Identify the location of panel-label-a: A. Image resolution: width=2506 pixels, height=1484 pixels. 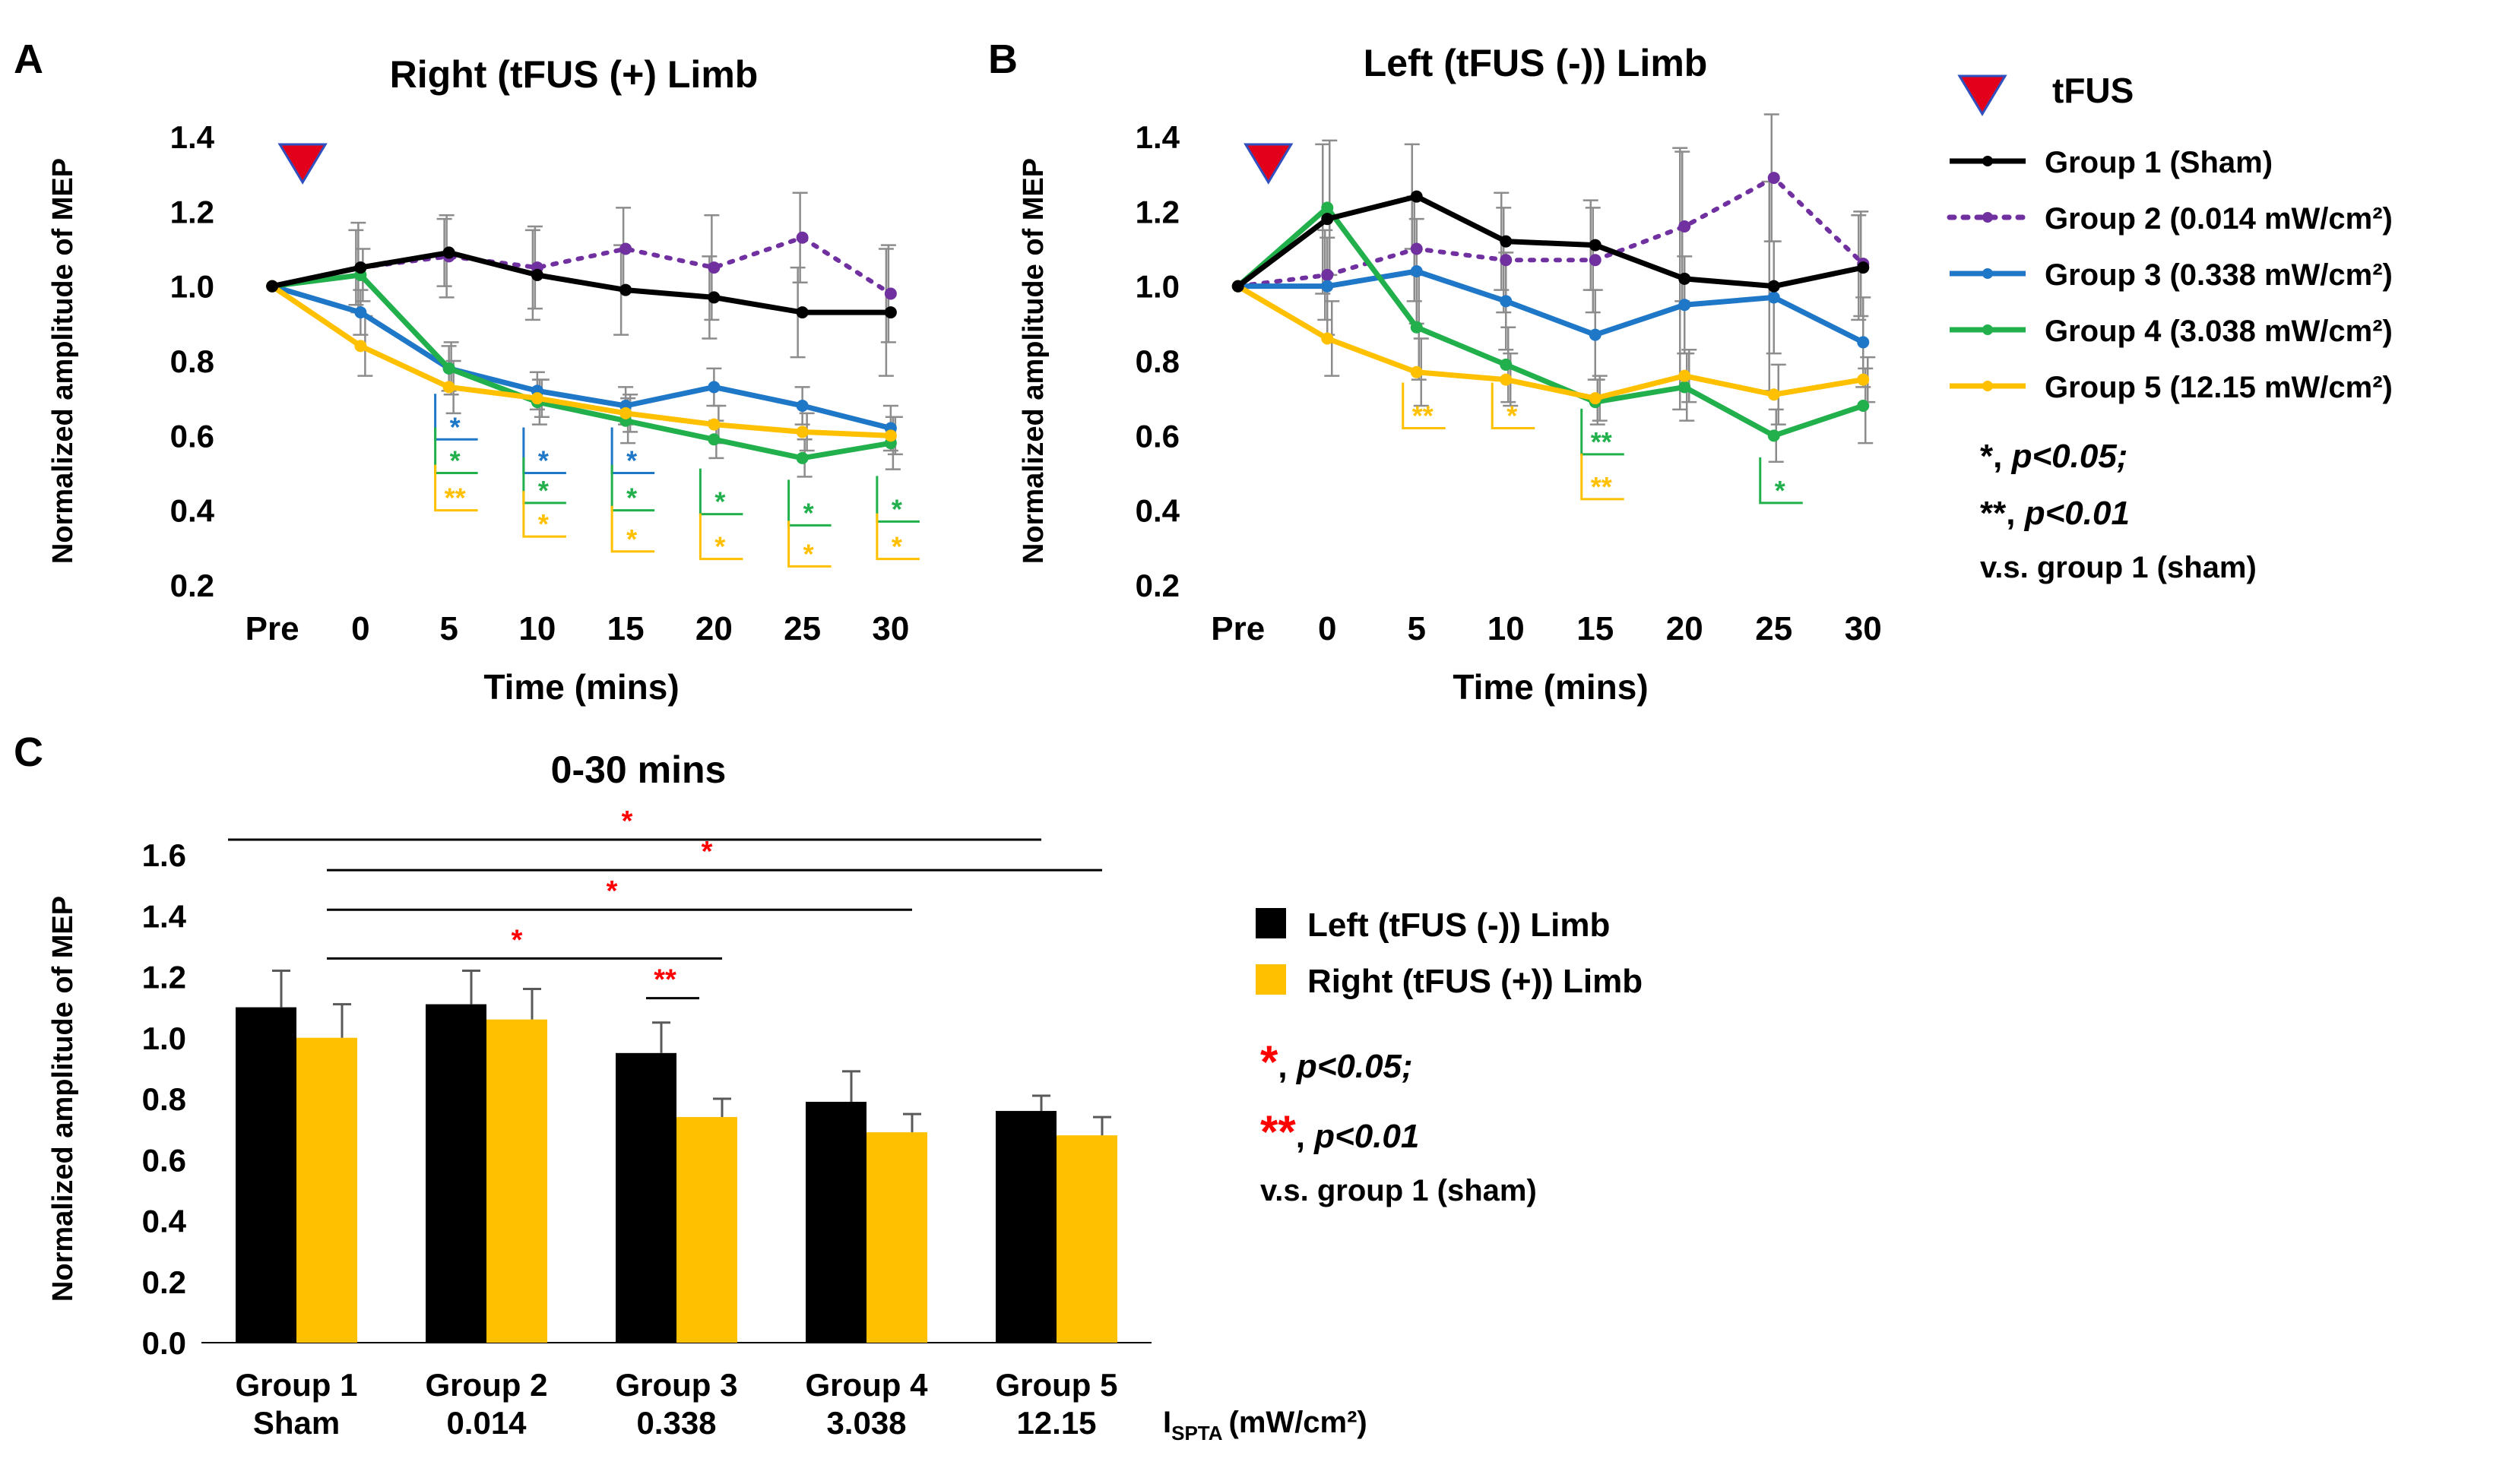
(28, 59).